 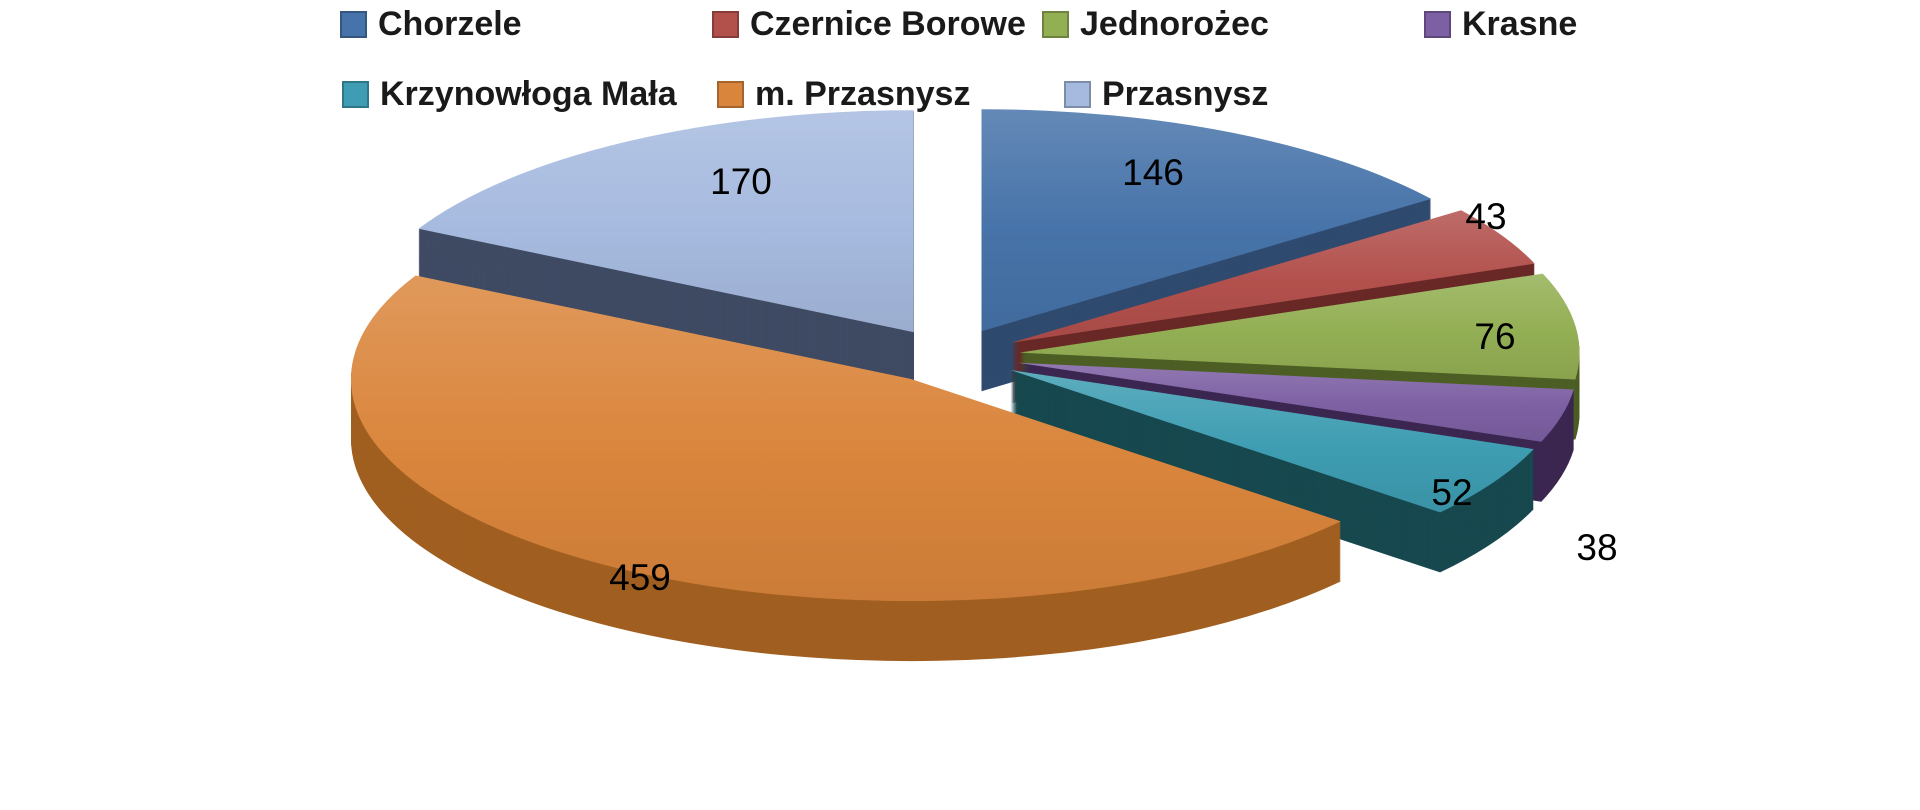 I want to click on legend-item-czernice-borowe: Czernice Borowe, so click(x=869, y=24).